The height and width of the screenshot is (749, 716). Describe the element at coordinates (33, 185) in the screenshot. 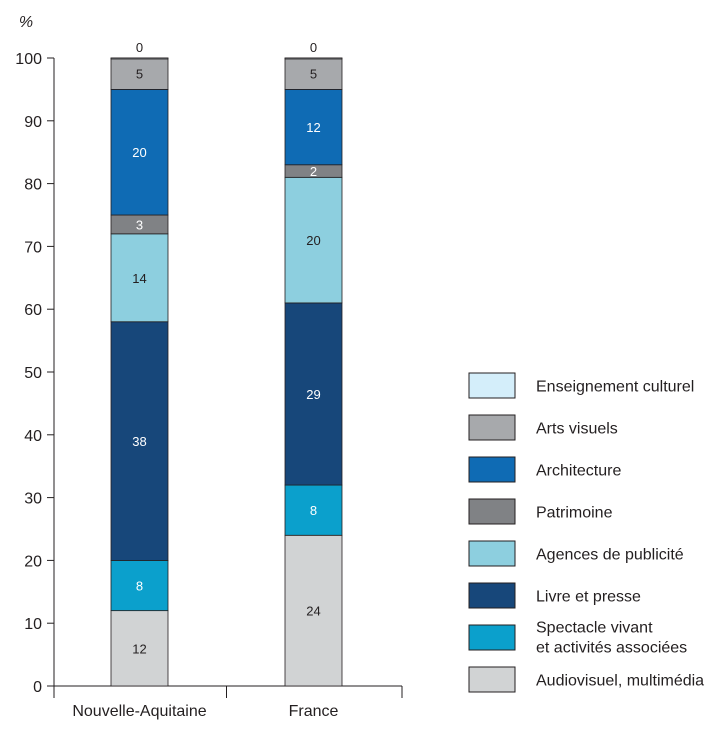

I see `y-tick-label: 80` at that location.